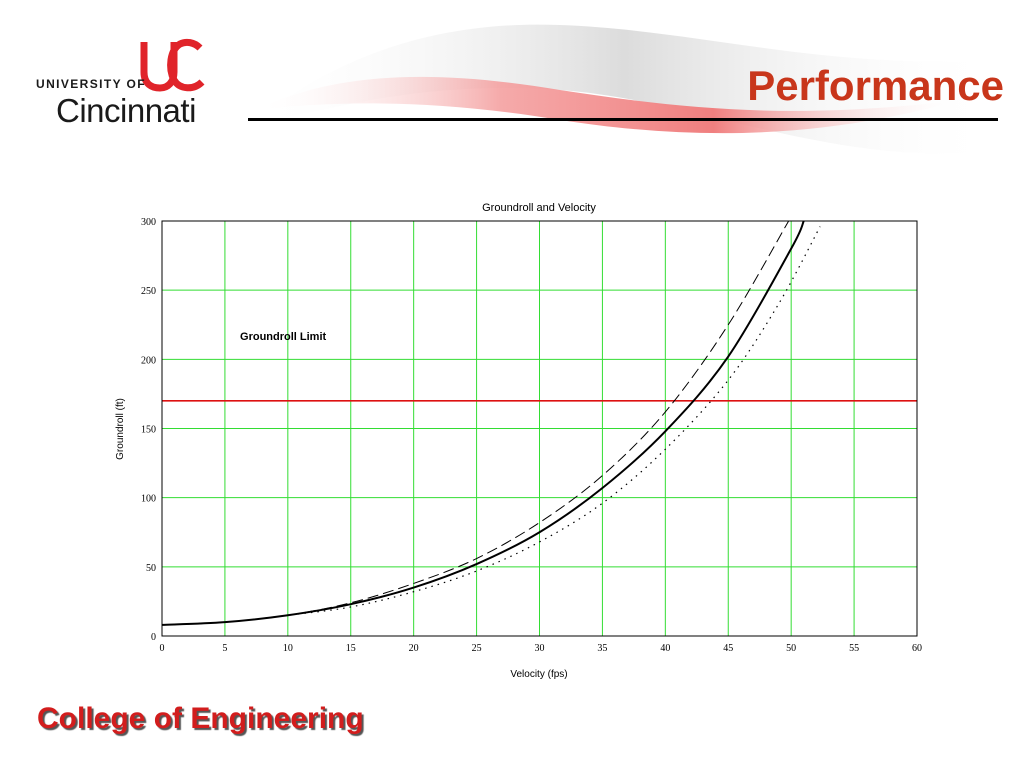 The width and height of the screenshot is (1024, 768). I want to click on y-tick-label-250: 250, so click(148, 291).